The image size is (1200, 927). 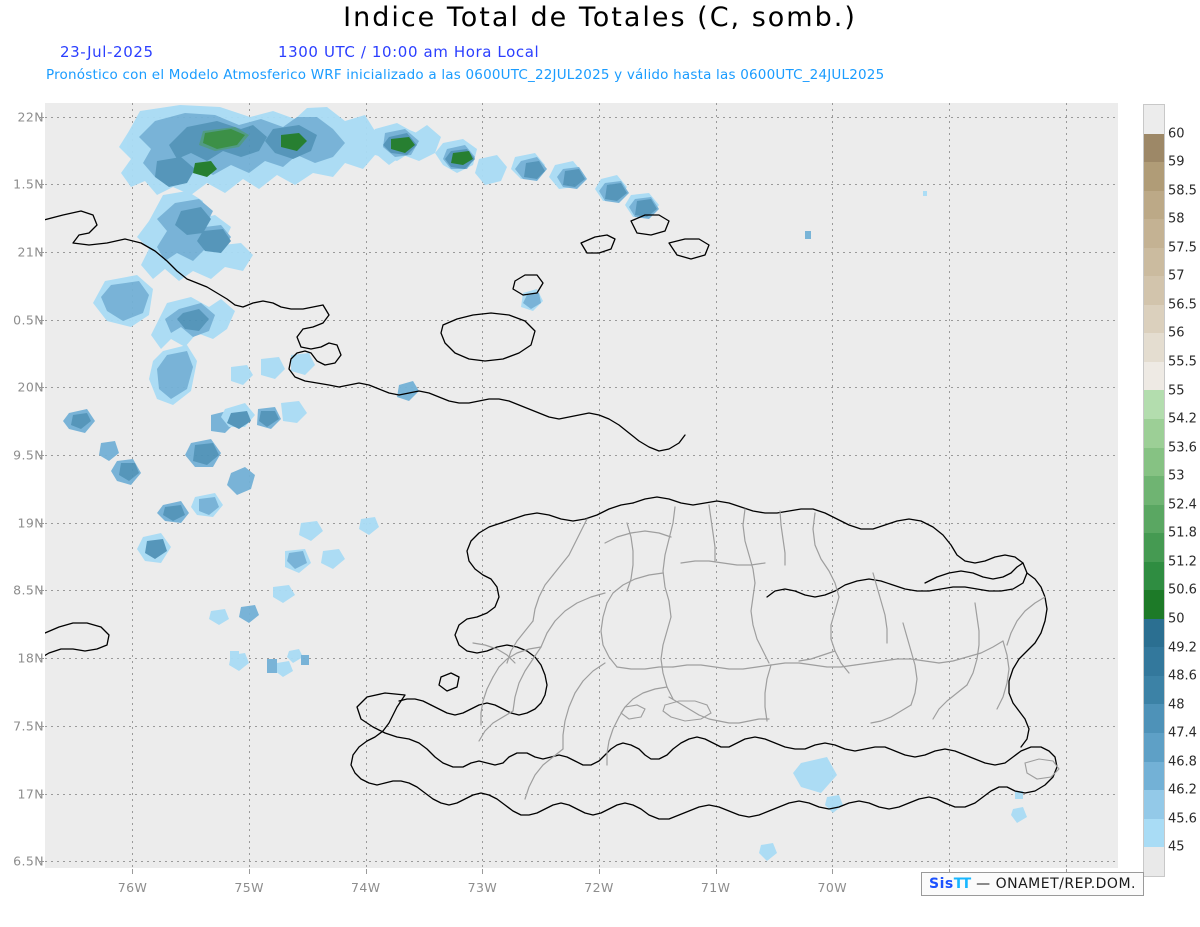 What do you see at coordinates (132, 887) in the screenshot?
I see `x-axis-tick-label: 76W` at bounding box center [132, 887].